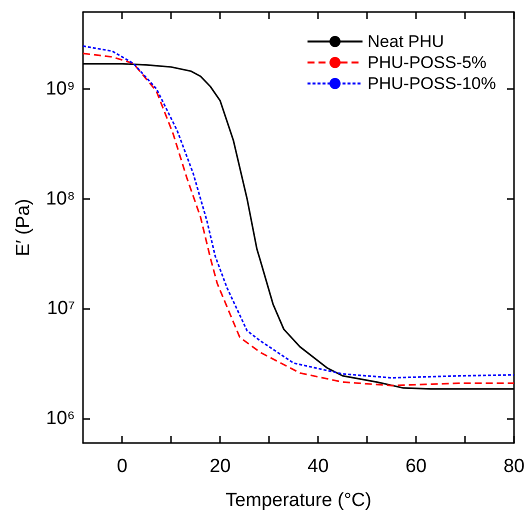 The height and width of the screenshot is (521, 529). I want to click on x-tick-label: 80, so click(514, 466).